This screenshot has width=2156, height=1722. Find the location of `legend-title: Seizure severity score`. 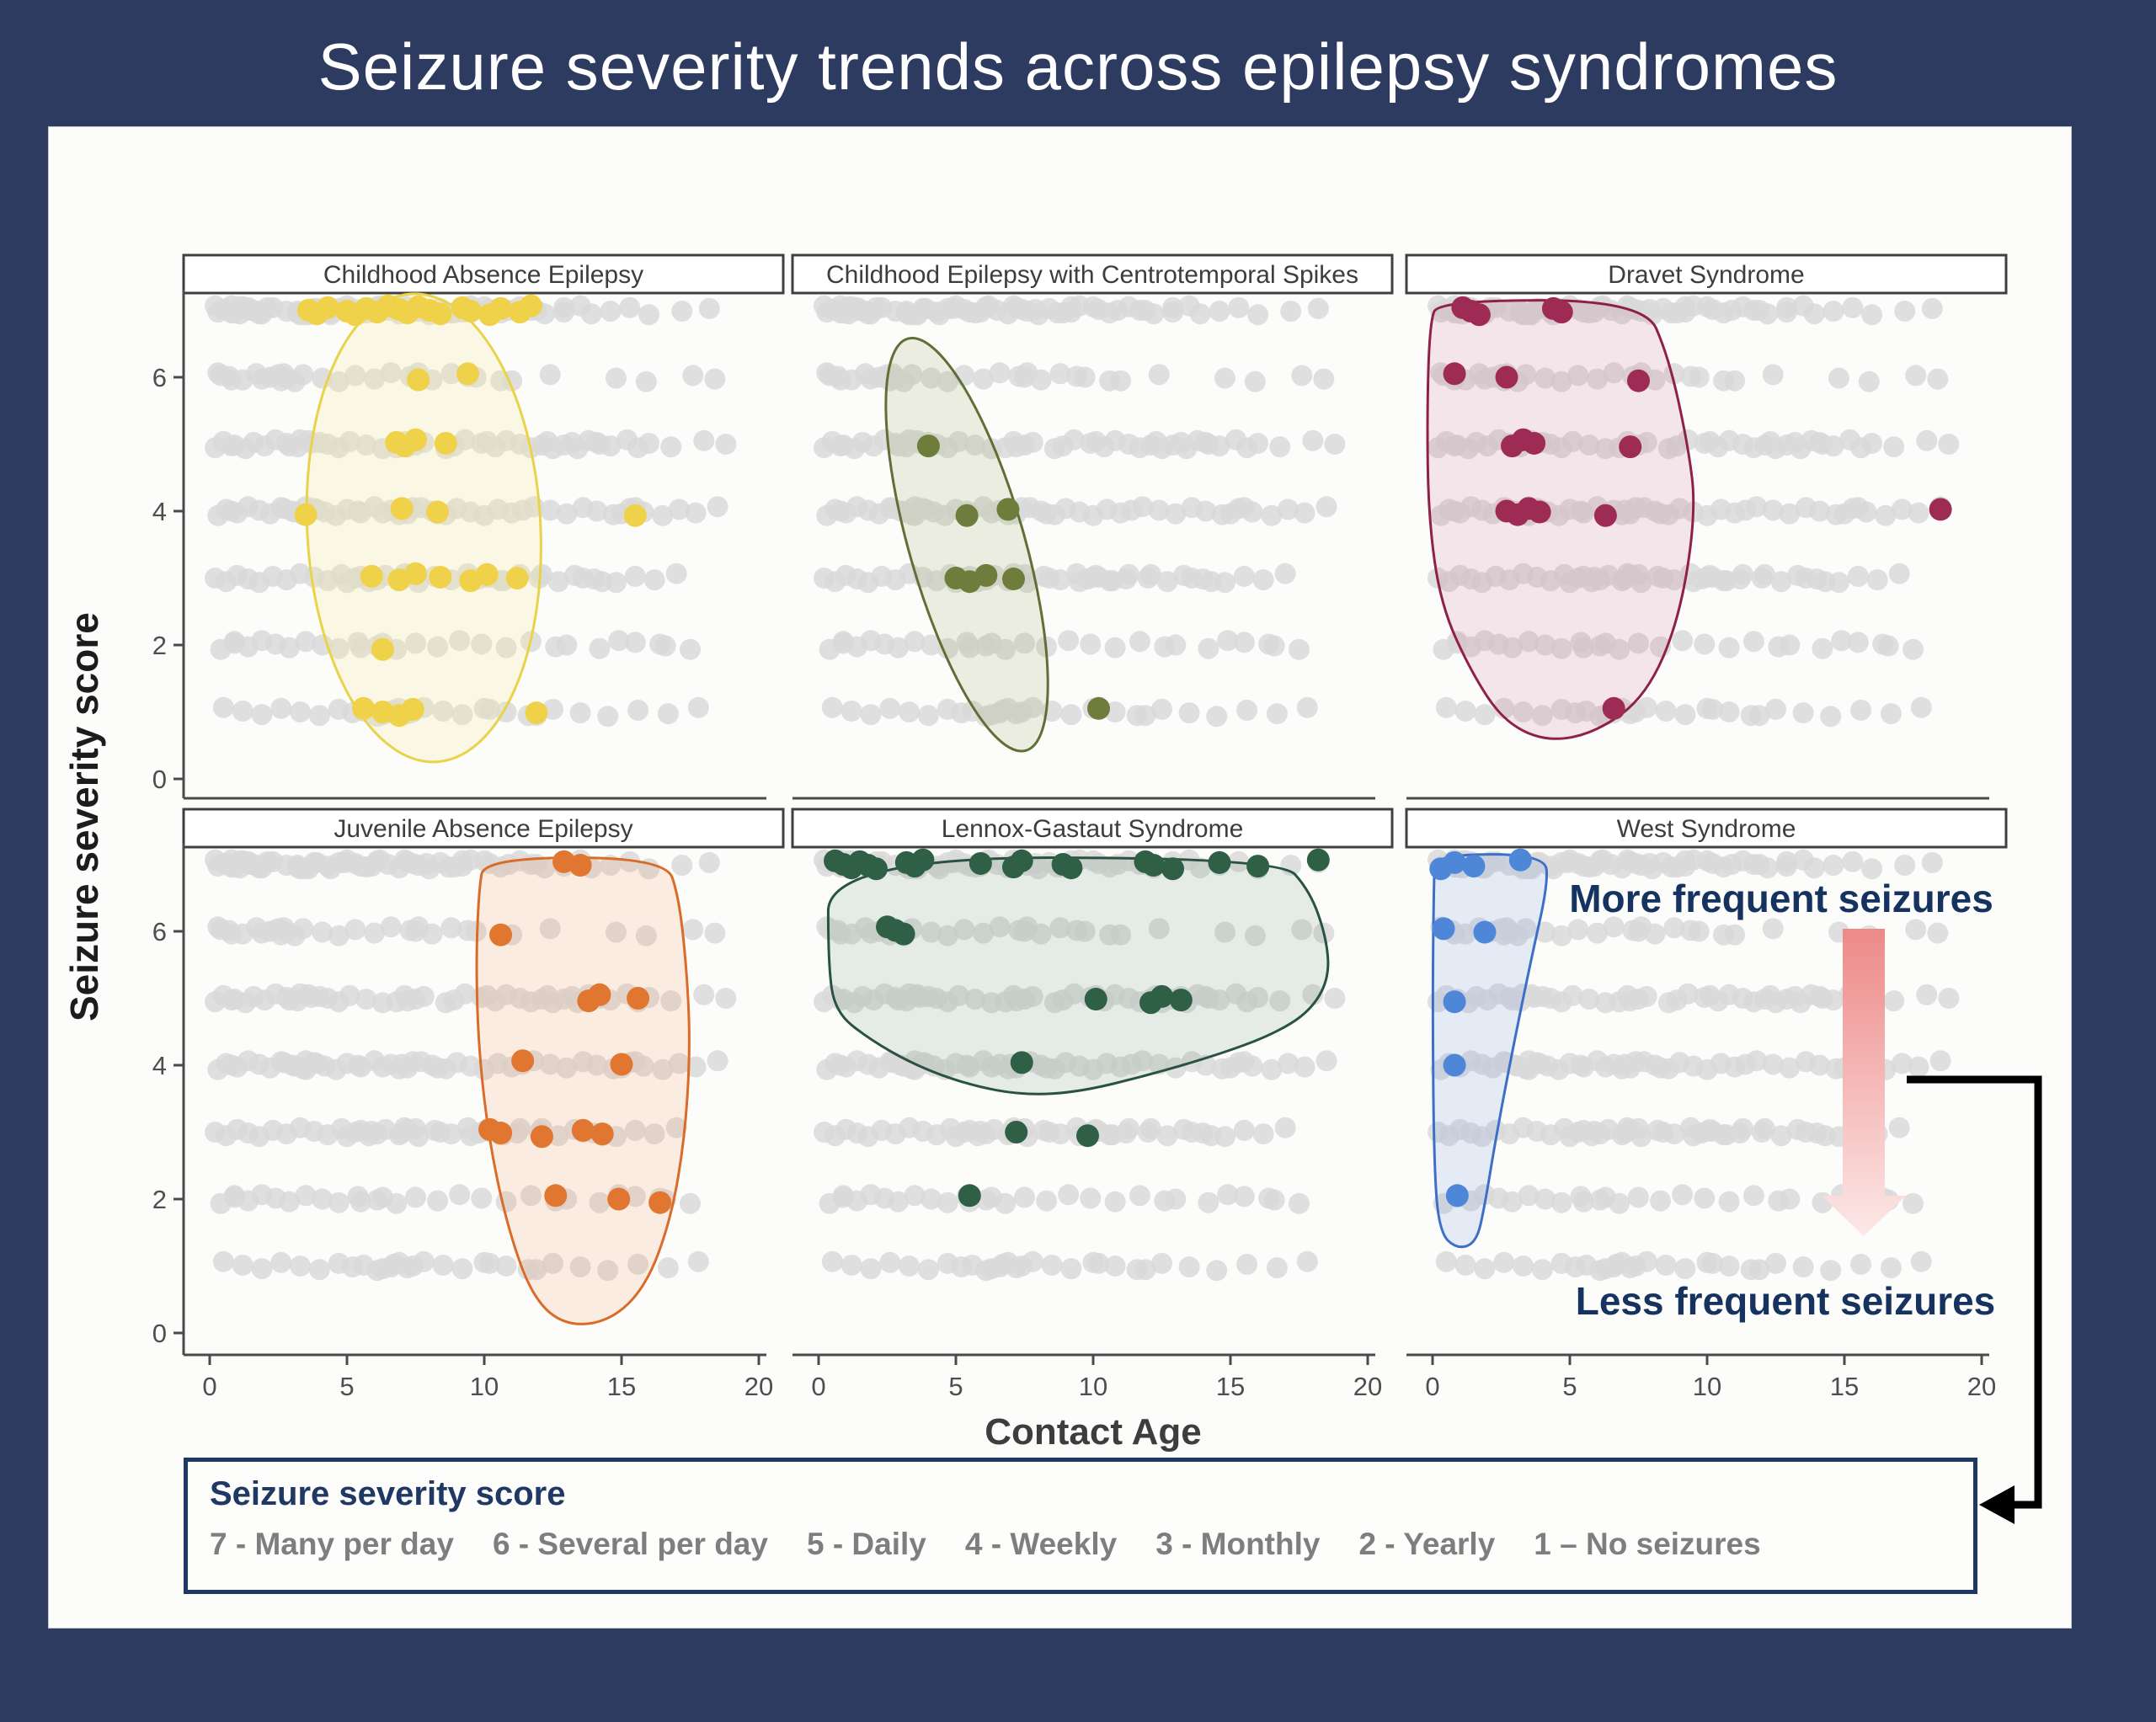

legend-title: Seizure severity score is located at coordinates (388, 1493).